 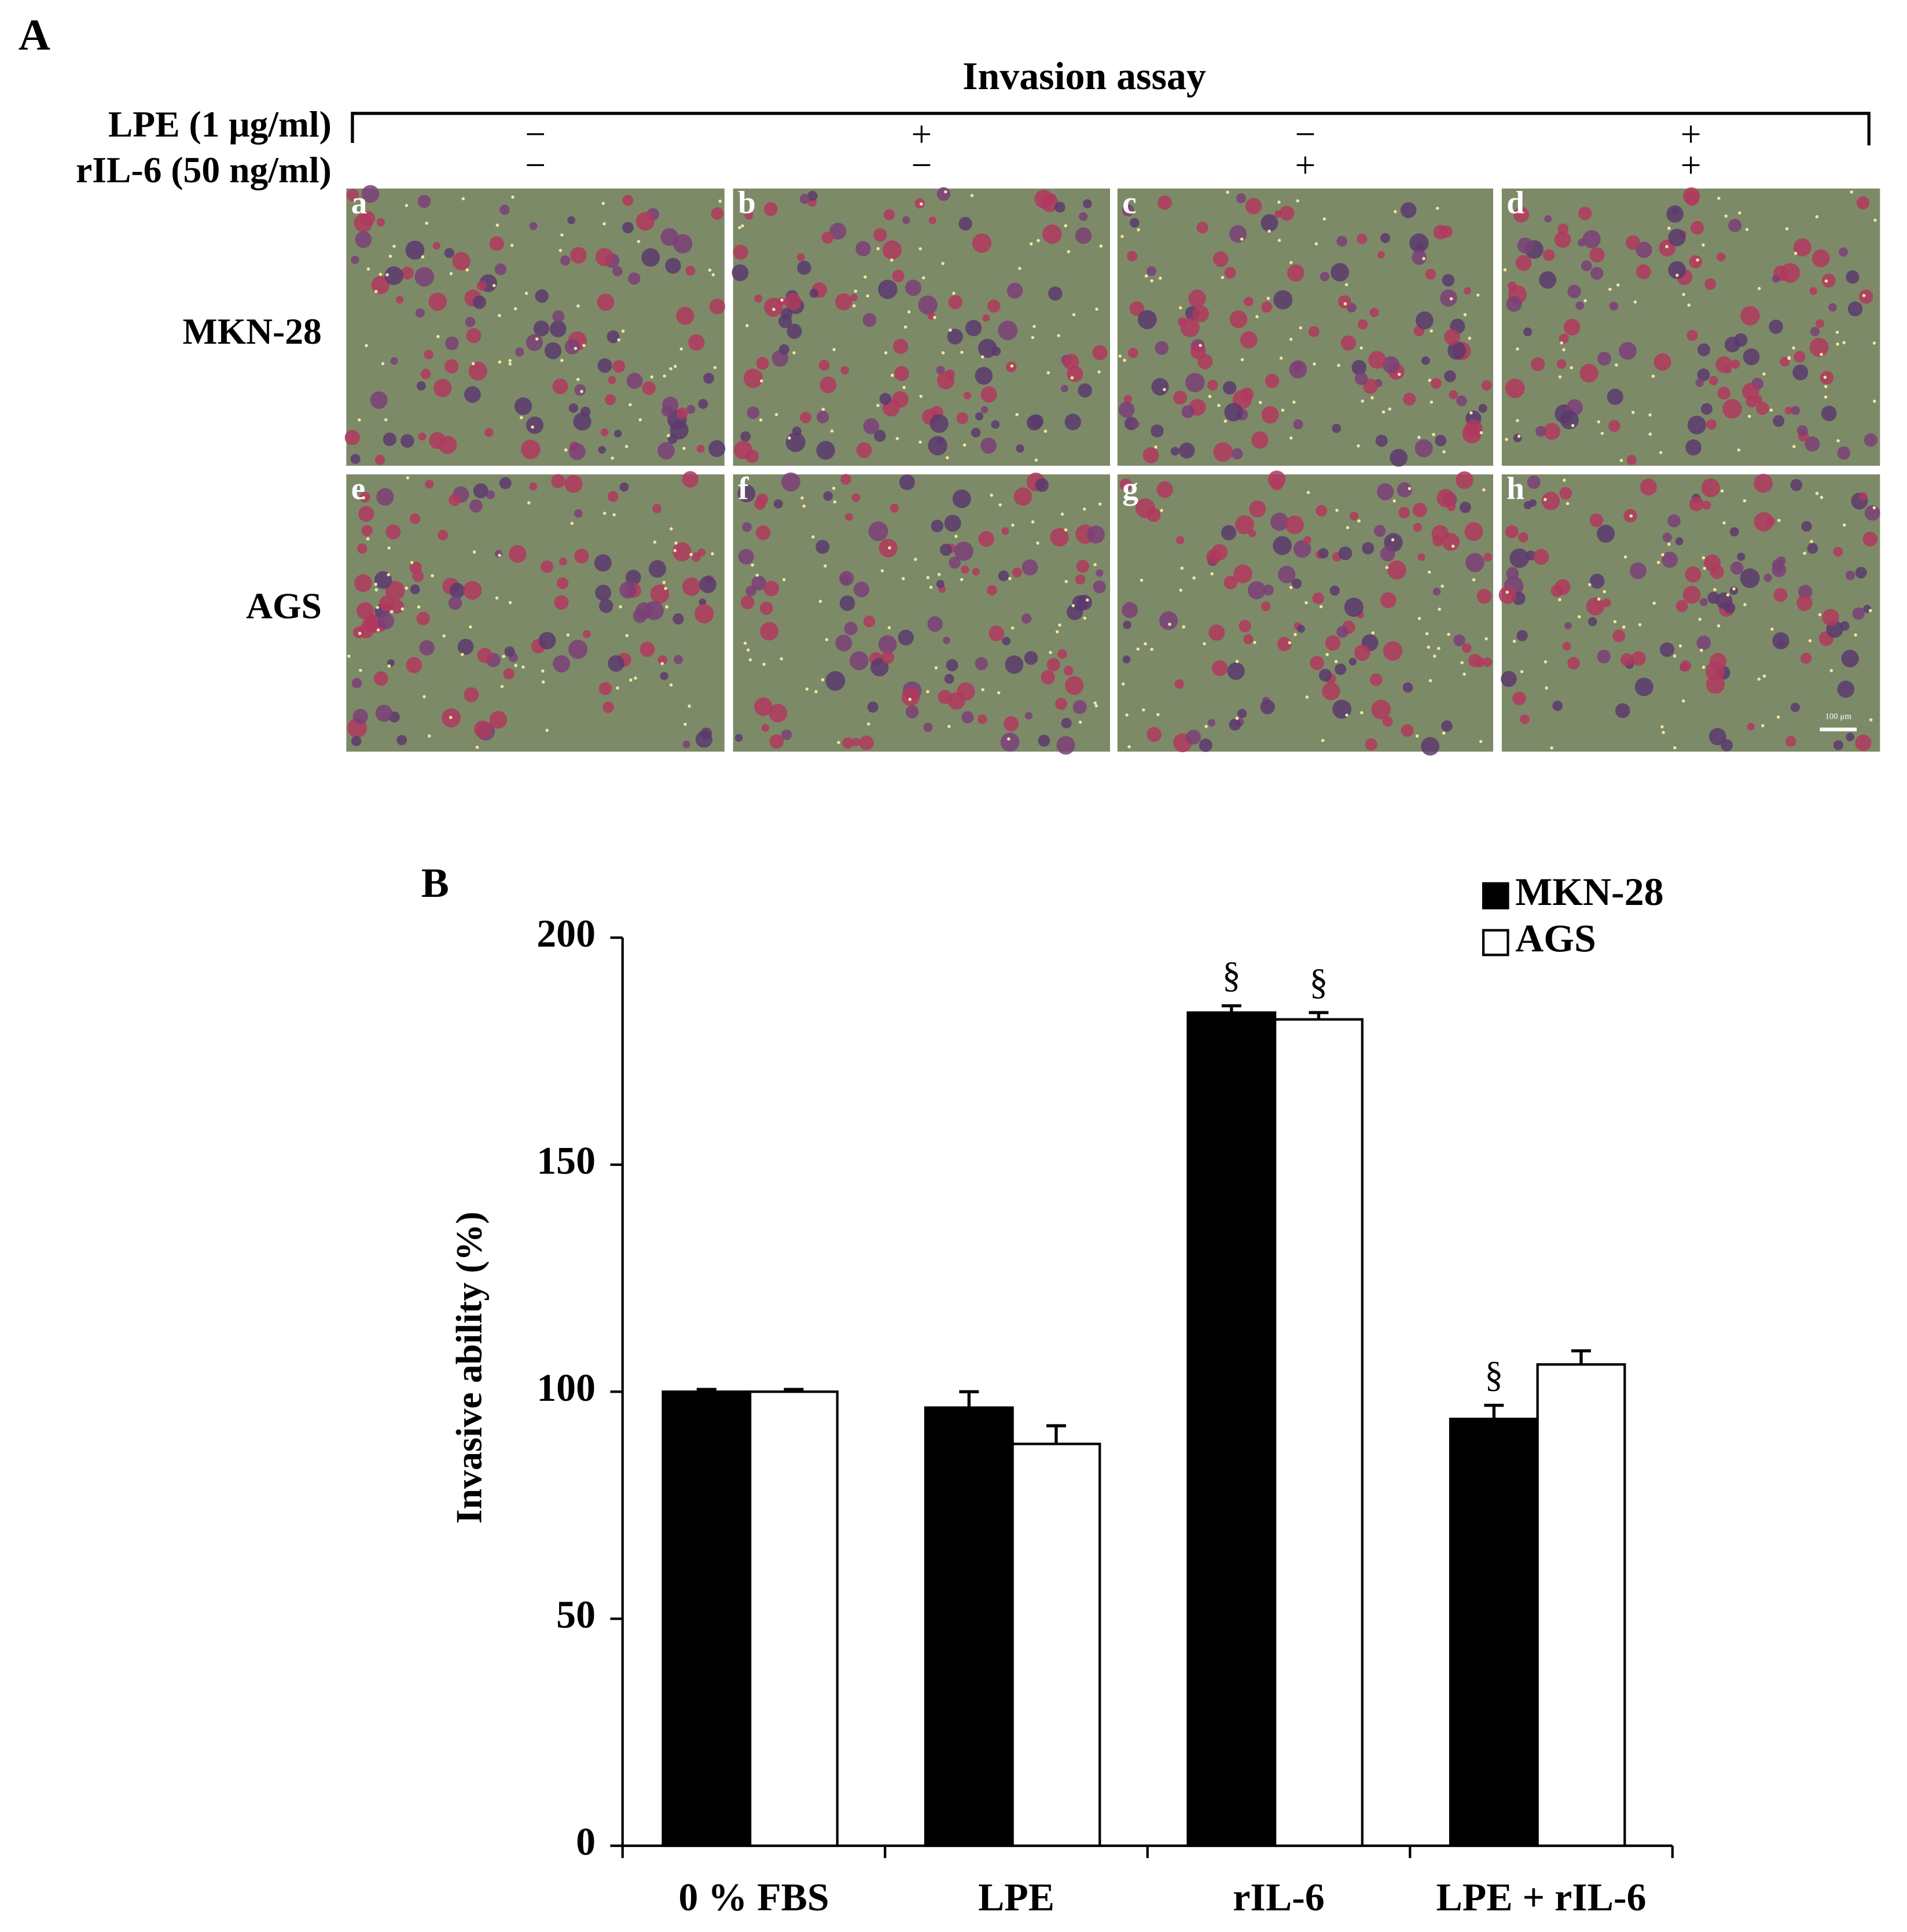 What do you see at coordinates (753, 1897) in the screenshot?
I see `x-tick-label: 0 % FBS` at bounding box center [753, 1897].